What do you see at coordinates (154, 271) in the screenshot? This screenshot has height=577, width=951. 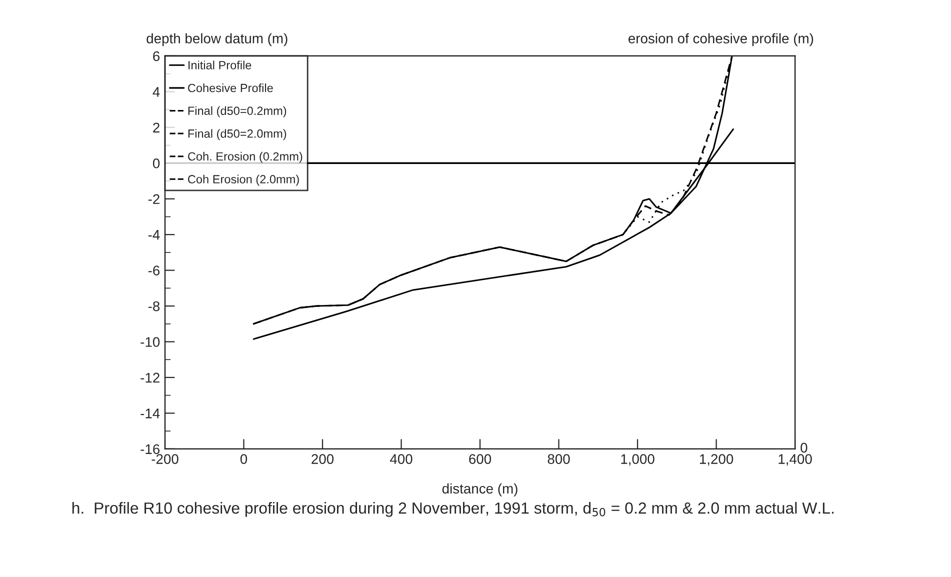 I see `y-tick-label: -6` at bounding box center [154, 271].